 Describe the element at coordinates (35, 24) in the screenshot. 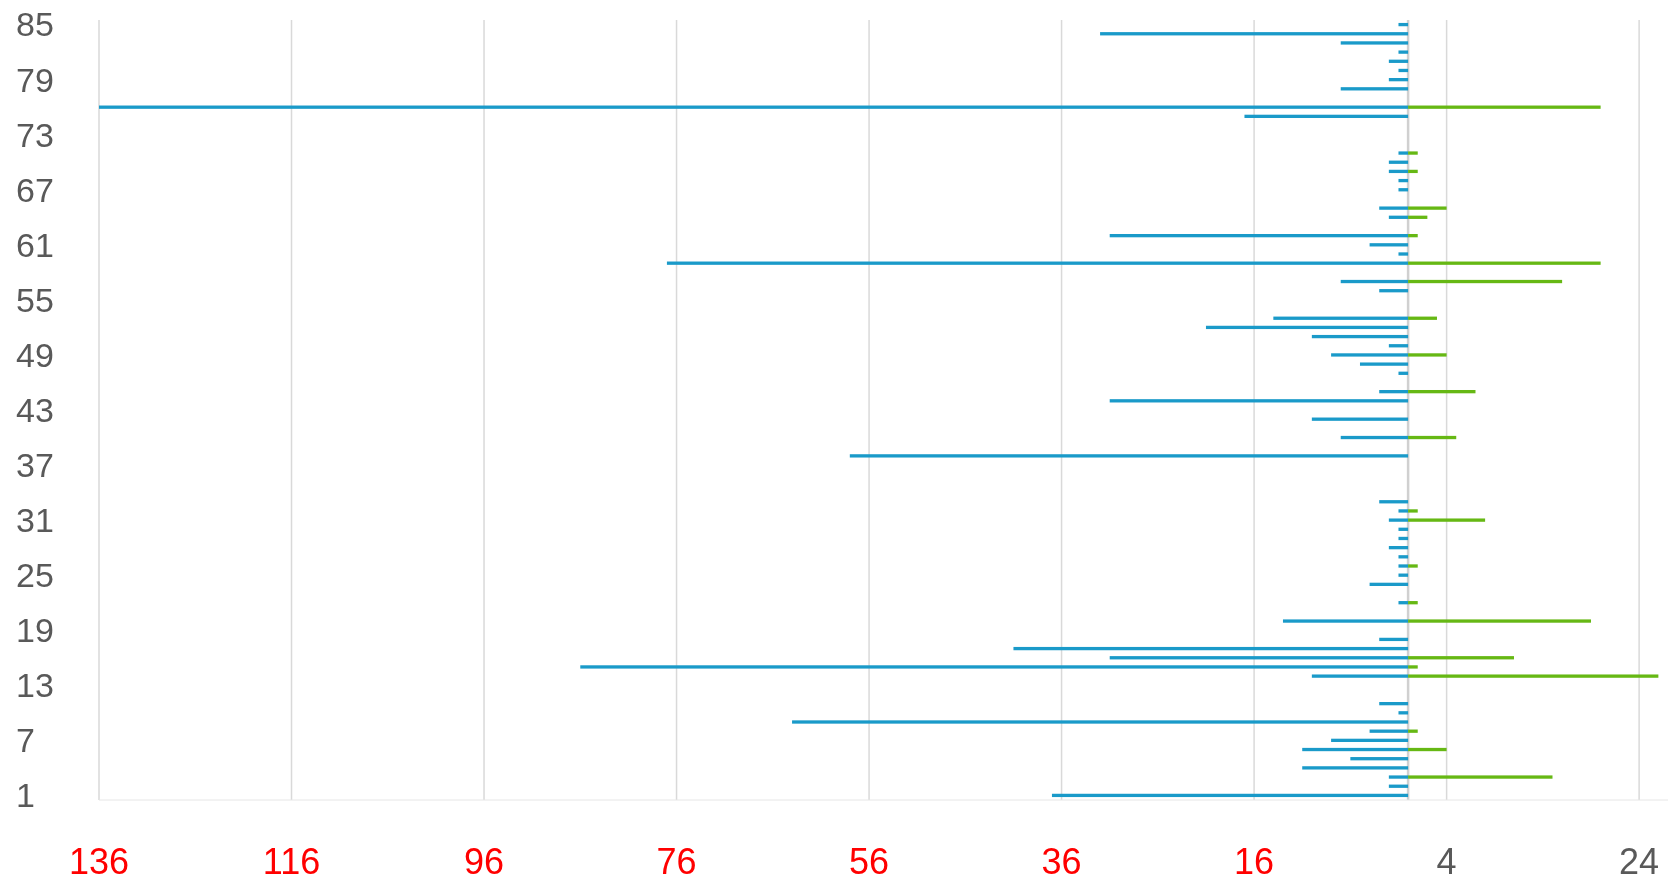

I see `y-tick-label: 85` at that location.